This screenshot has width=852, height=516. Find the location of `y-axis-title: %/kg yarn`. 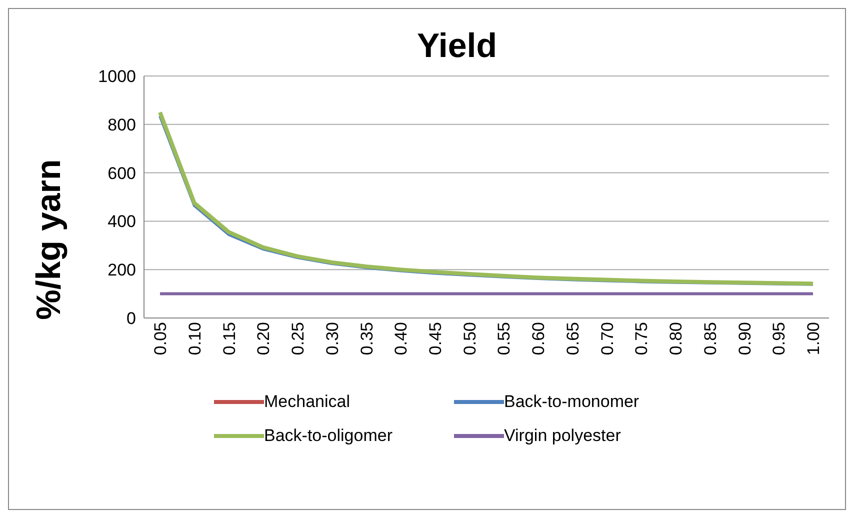

y-axis-title: %/kg yarn is located at coordinates (49, 239).